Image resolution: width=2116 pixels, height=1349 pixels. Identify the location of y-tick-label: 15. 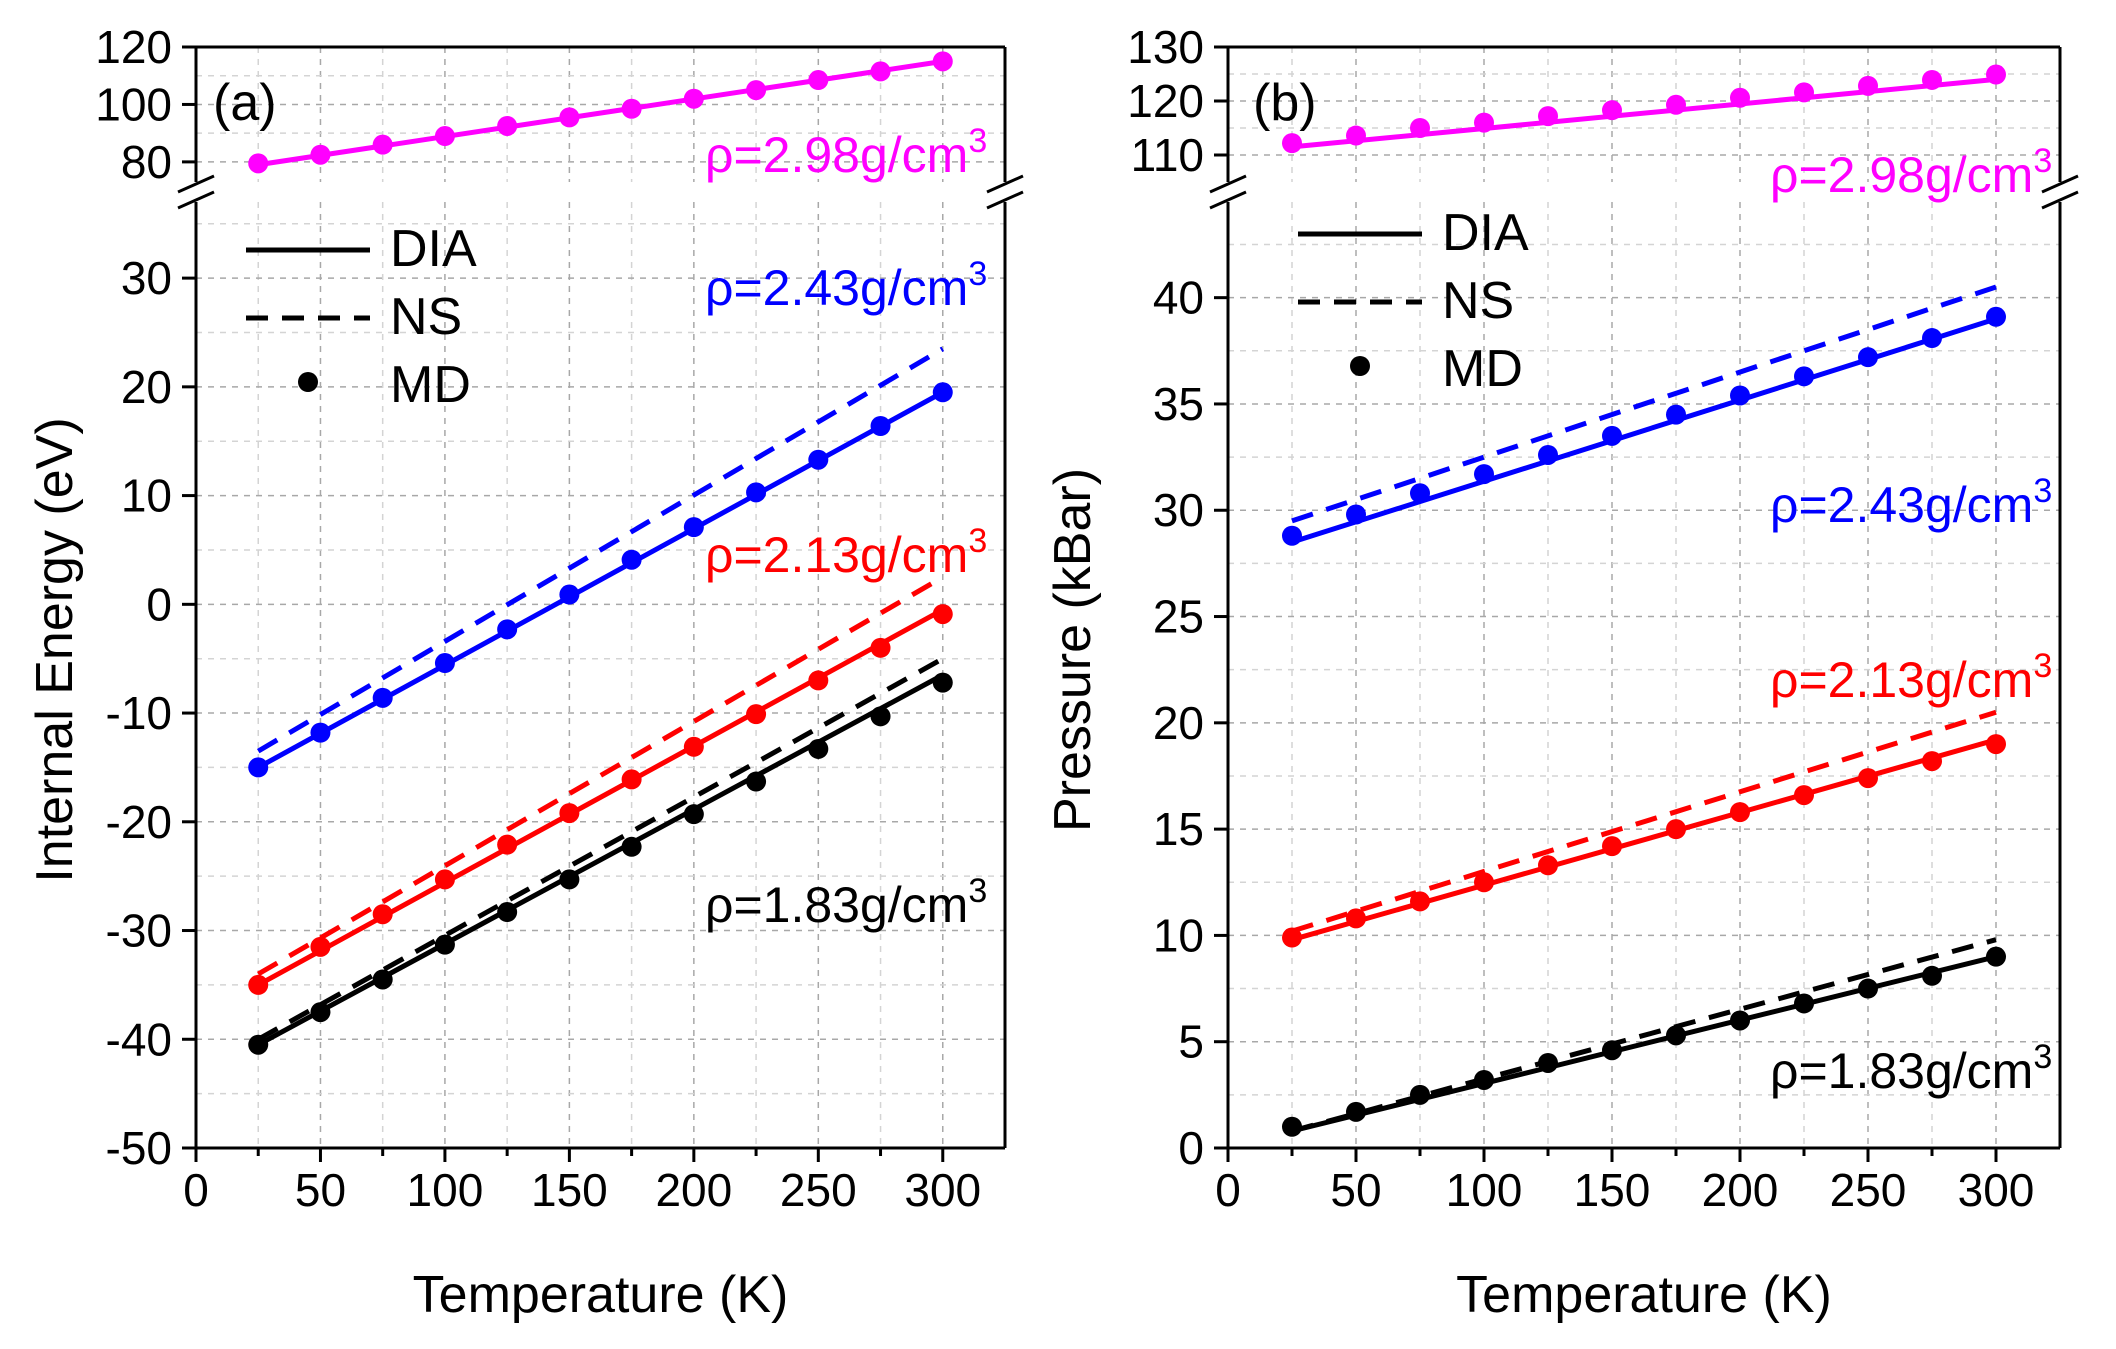
(1178, 829).